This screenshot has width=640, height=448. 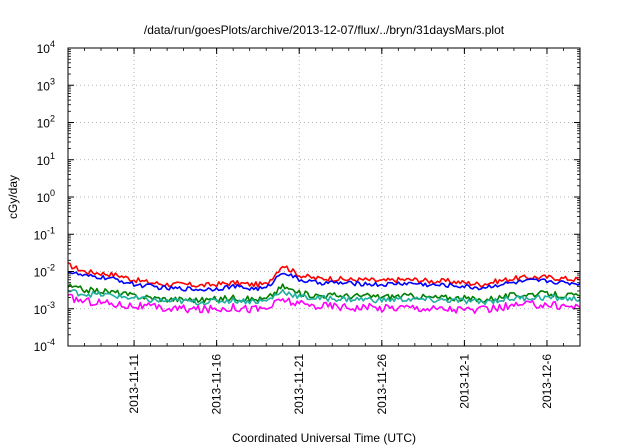 I want to click on y-tick-label: 10⁻⁴, so click(x=44, y=345).